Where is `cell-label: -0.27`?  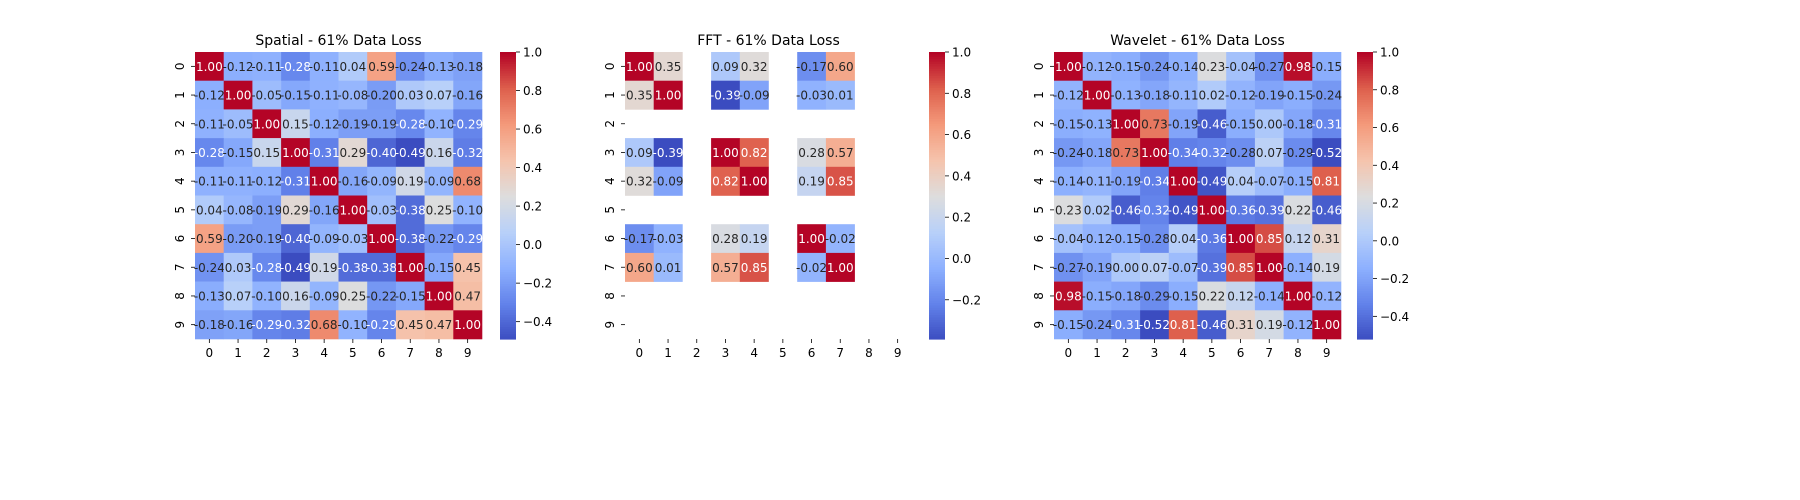
cell-label: -0.27 is located at coordinates (1269, 67).